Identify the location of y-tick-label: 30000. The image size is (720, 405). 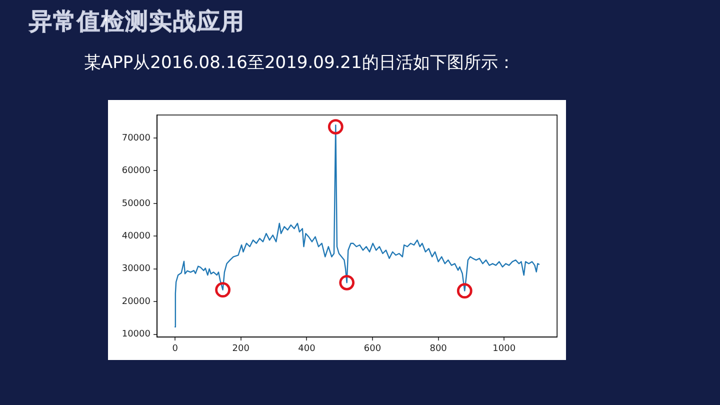
(136, 269).